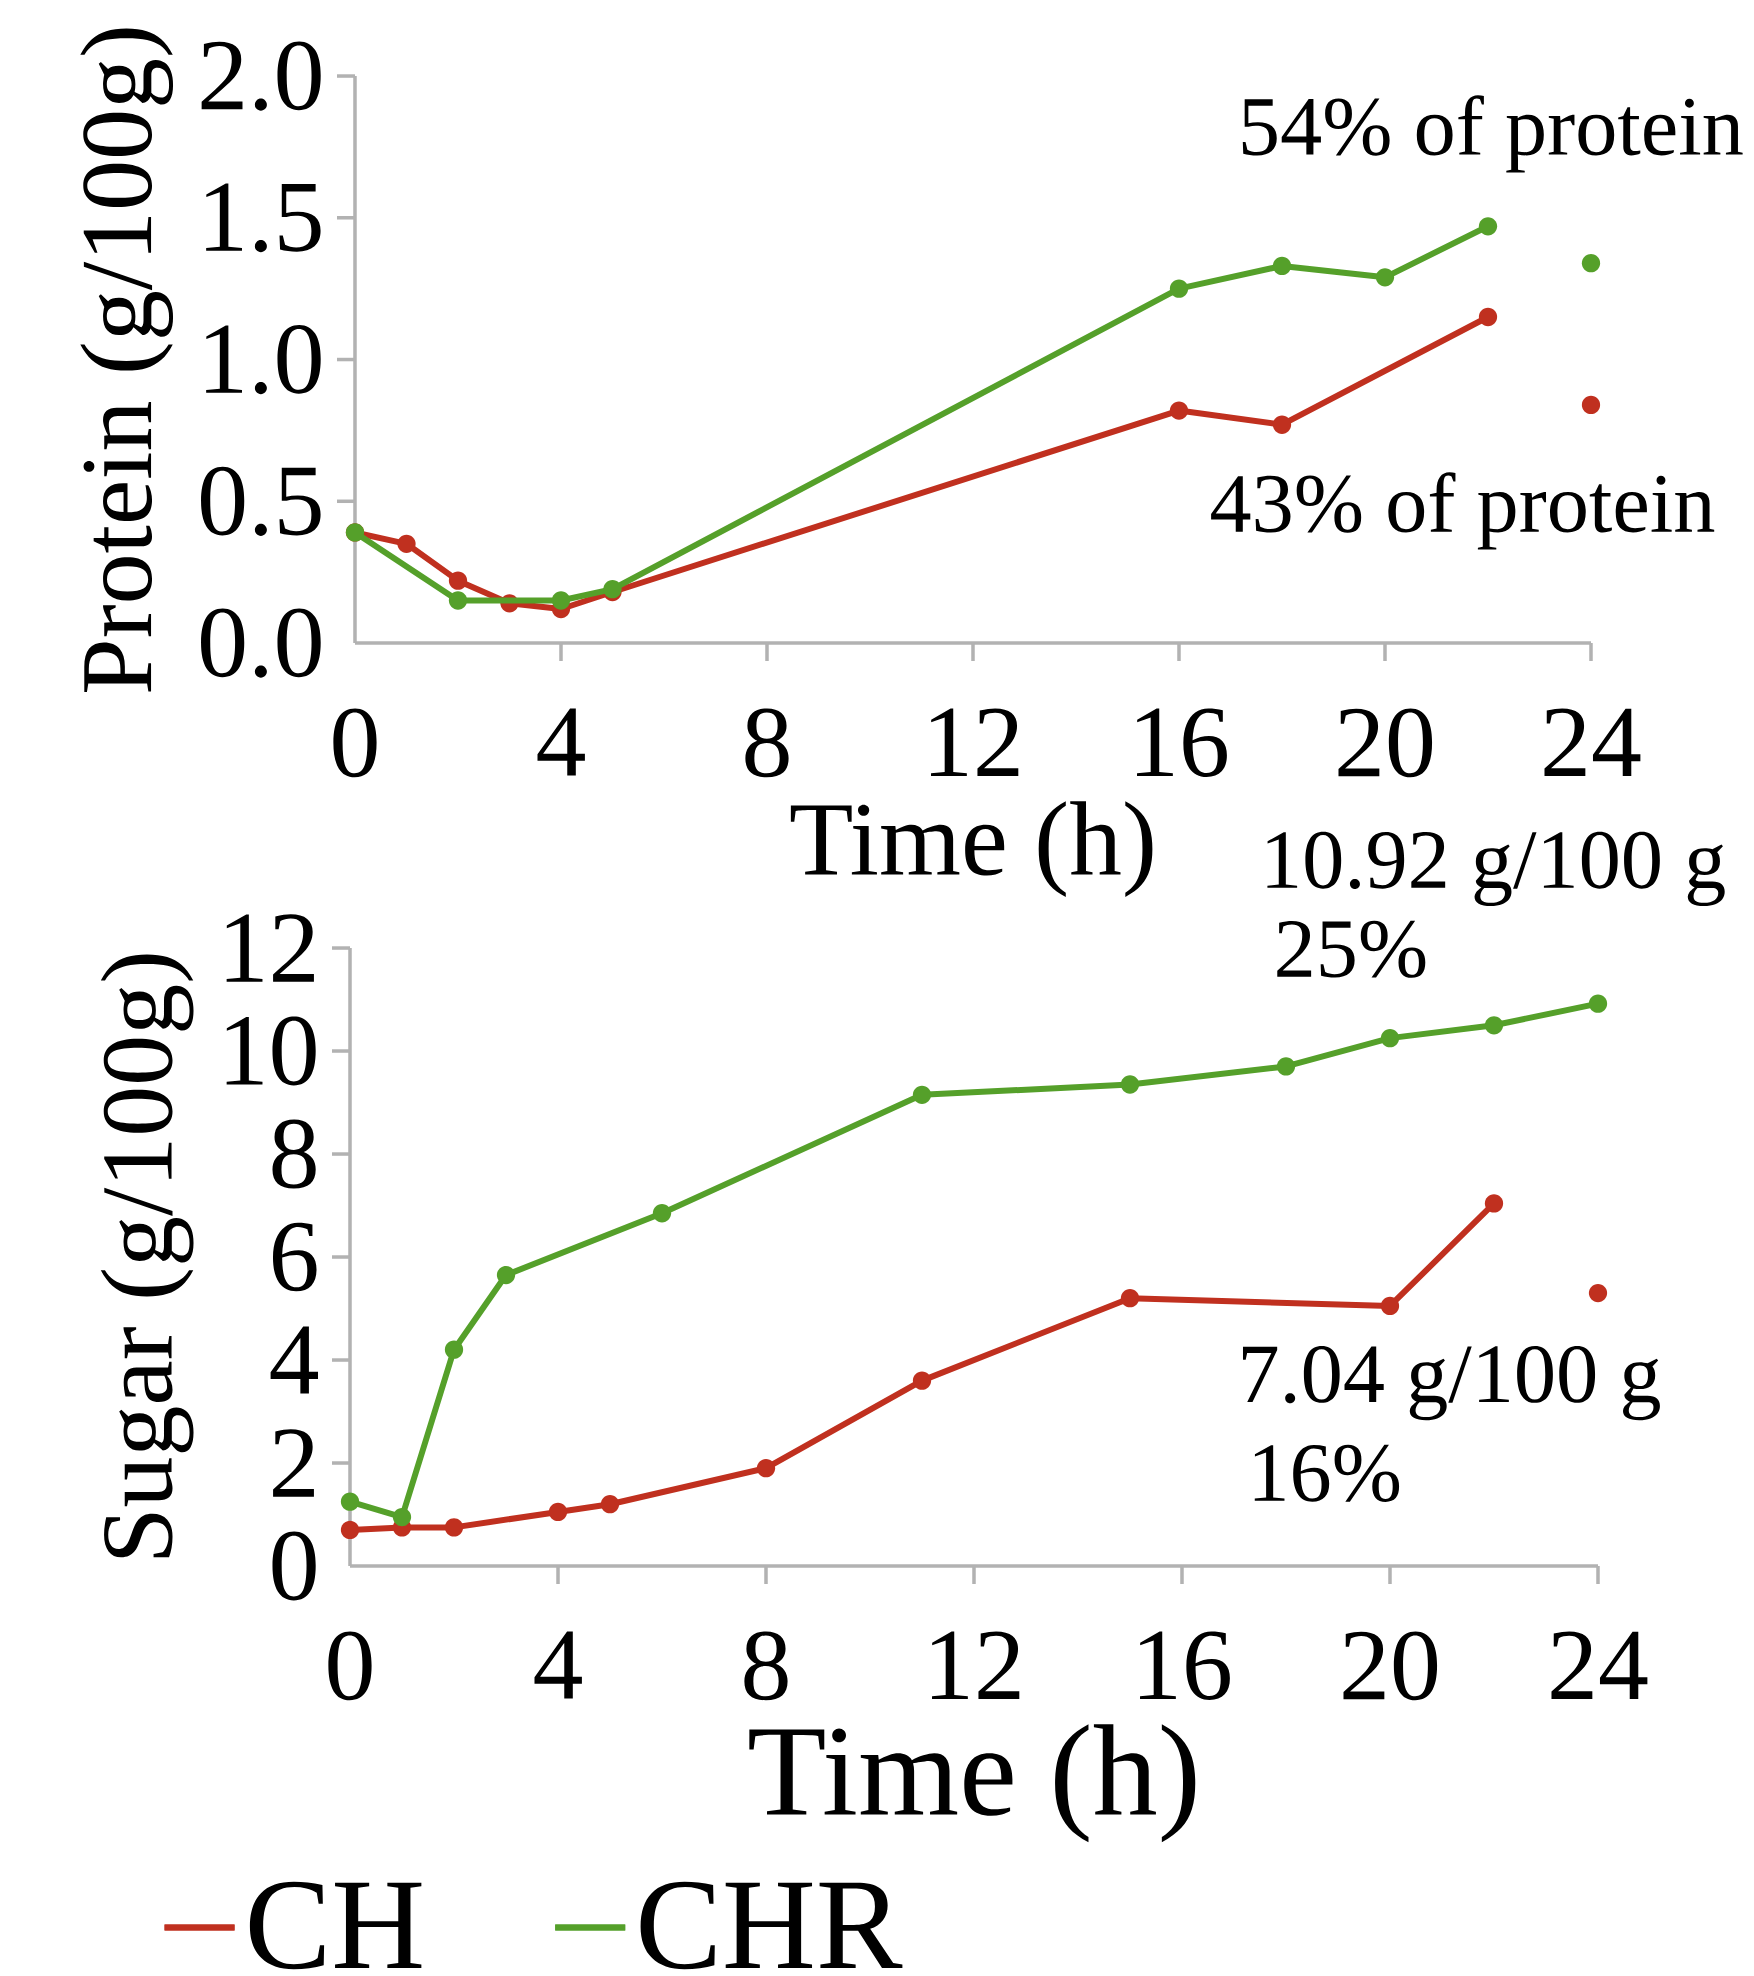 The height and width of the screenshot is (1976, 1754). I want to click on text: 10.92 g/100 g, so click(1496, 869).